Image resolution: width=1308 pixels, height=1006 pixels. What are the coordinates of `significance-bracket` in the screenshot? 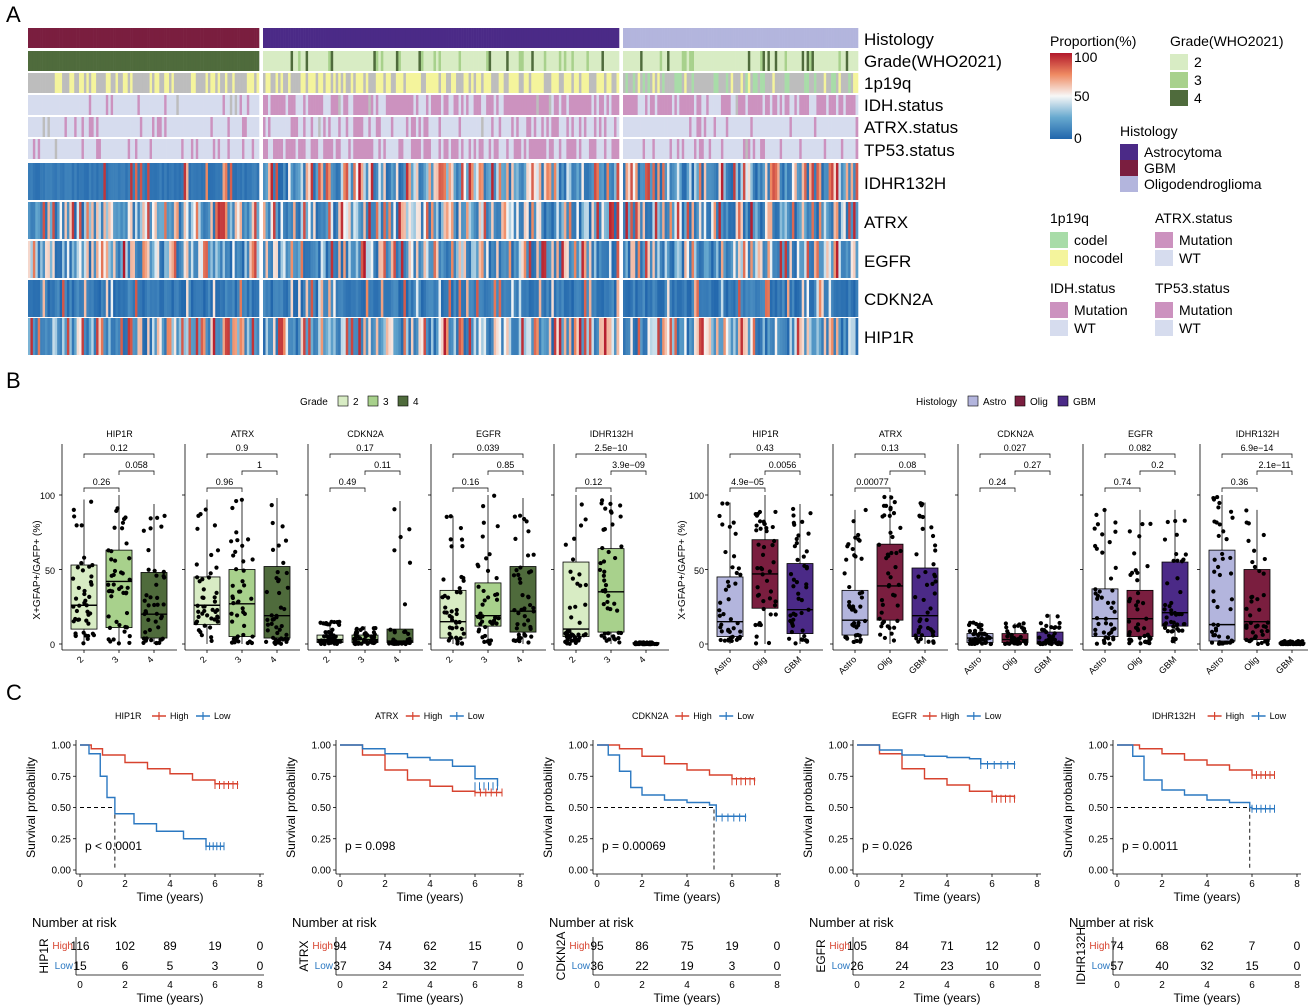 It's located at (101, 489).